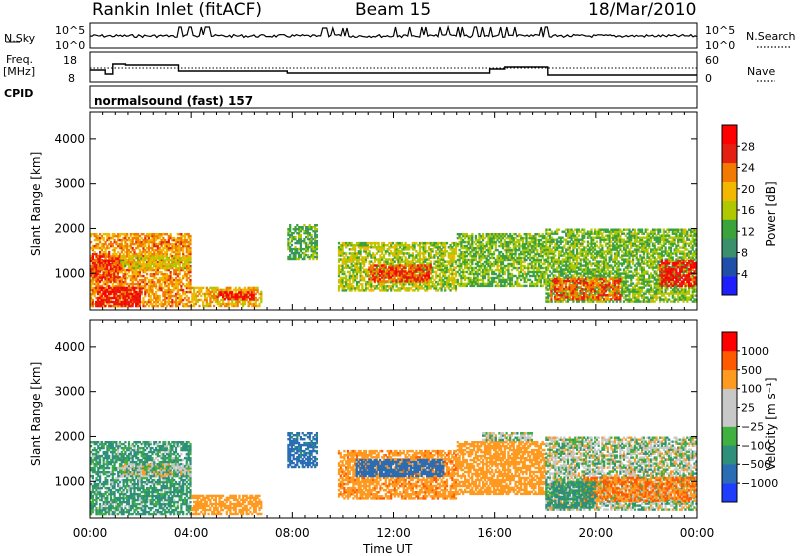  I want to click on freq-panel-frame, so click(393, 67).